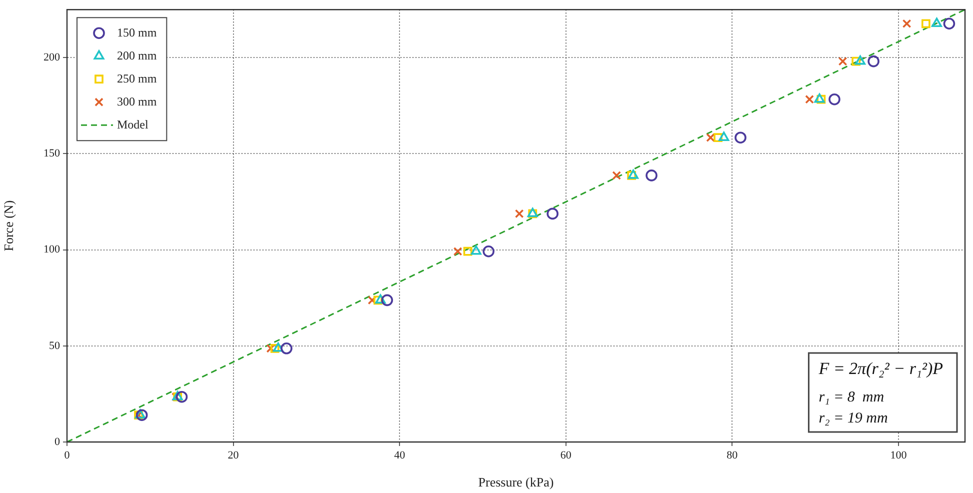  I want to click on x-tick-label: 40, so click(400, 455).